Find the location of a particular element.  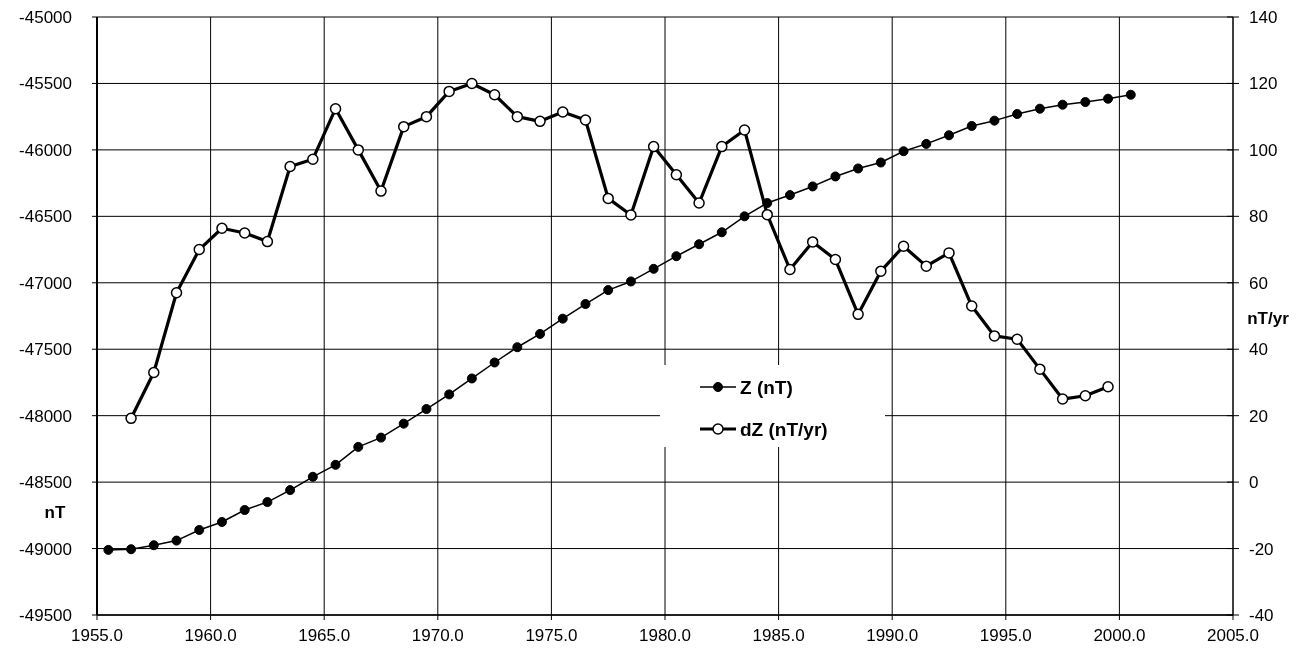

x-tick-label: 1960.0 is located at coordinates (210, 635).